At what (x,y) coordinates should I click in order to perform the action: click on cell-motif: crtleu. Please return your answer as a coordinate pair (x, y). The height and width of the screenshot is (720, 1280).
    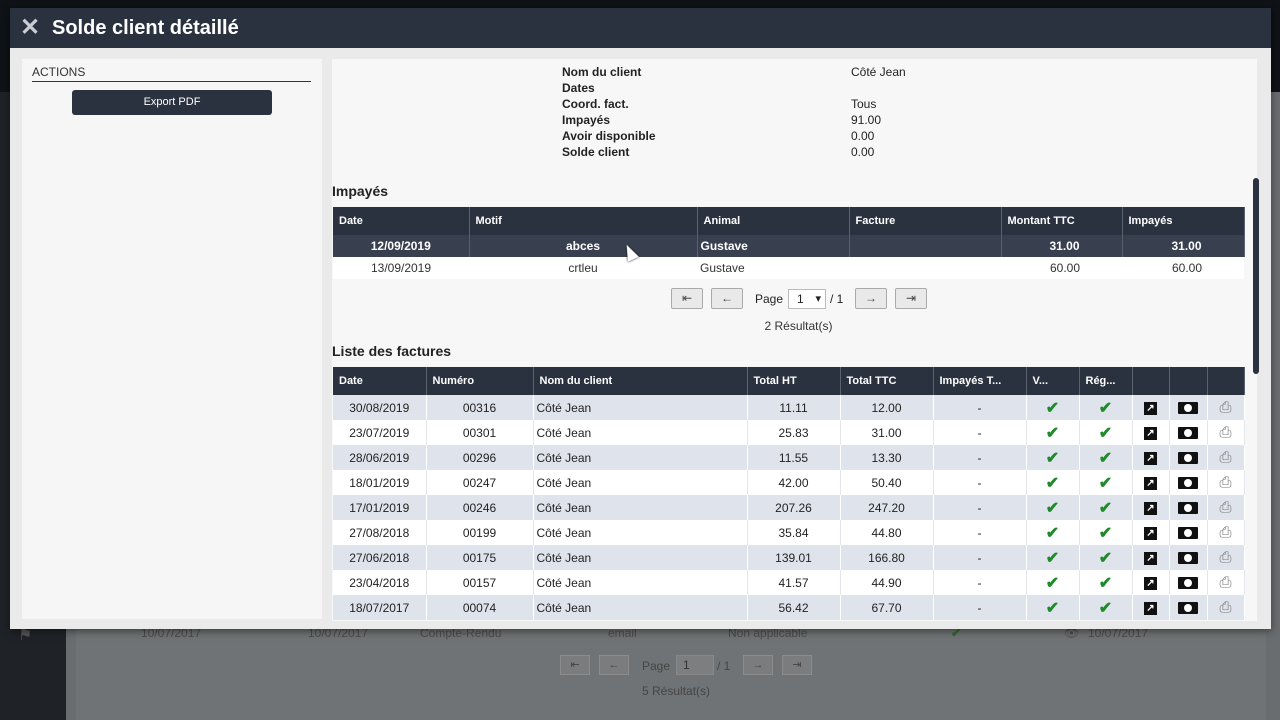
    Looking at the image, I should click on (583, 268).